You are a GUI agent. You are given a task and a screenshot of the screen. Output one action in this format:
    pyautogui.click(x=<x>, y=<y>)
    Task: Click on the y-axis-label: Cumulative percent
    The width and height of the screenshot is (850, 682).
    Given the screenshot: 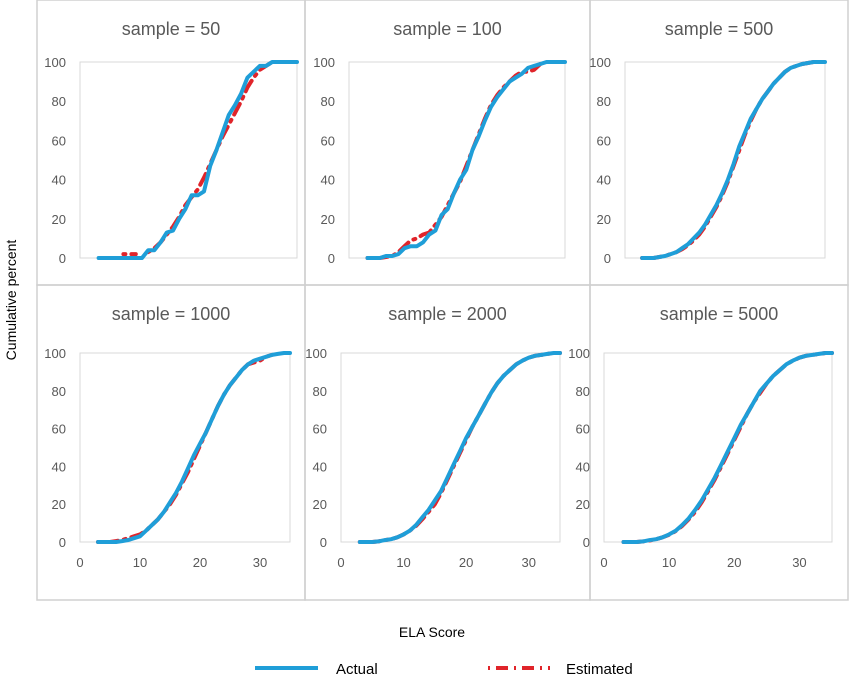 What is the action you would take?
    pyautogui.click(x=11, y=300)
    